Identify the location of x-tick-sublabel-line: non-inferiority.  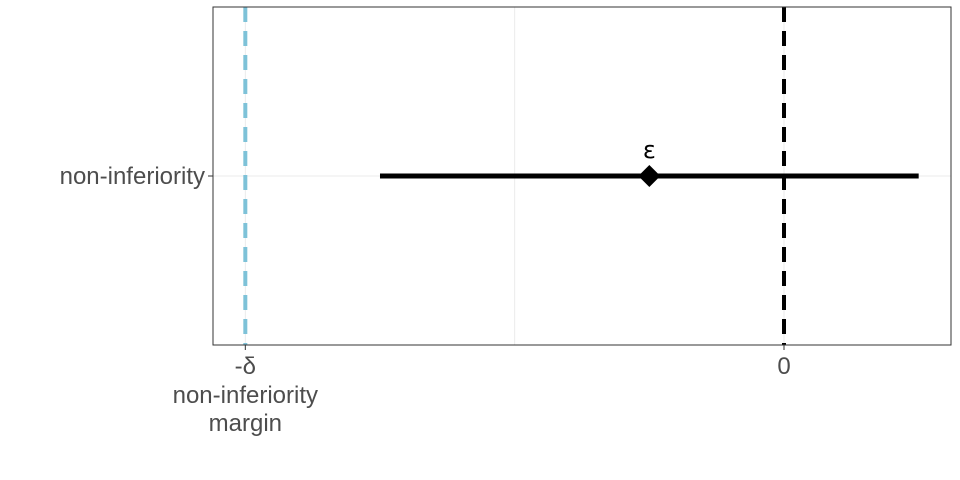
(245, 395).